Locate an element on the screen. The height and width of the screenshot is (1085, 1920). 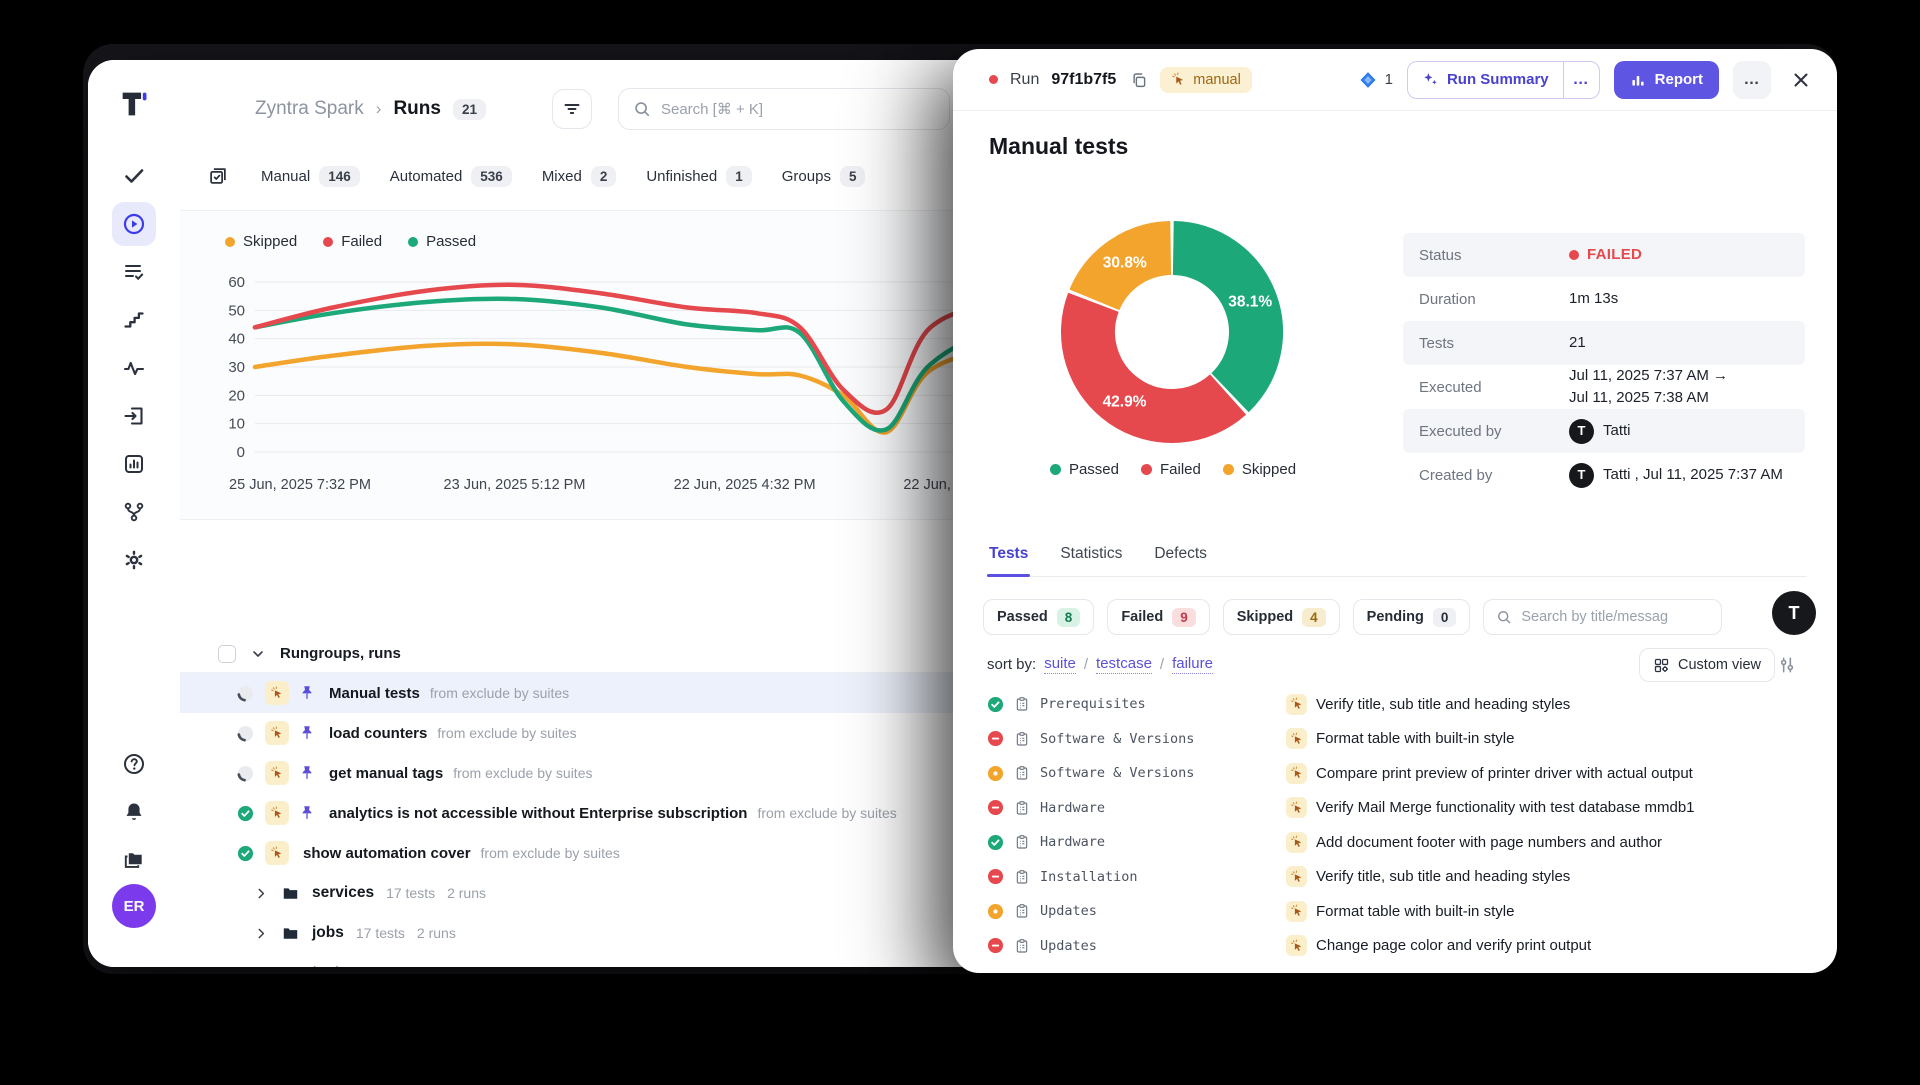
sidebar-item-help is located at coordinates (134, 764).